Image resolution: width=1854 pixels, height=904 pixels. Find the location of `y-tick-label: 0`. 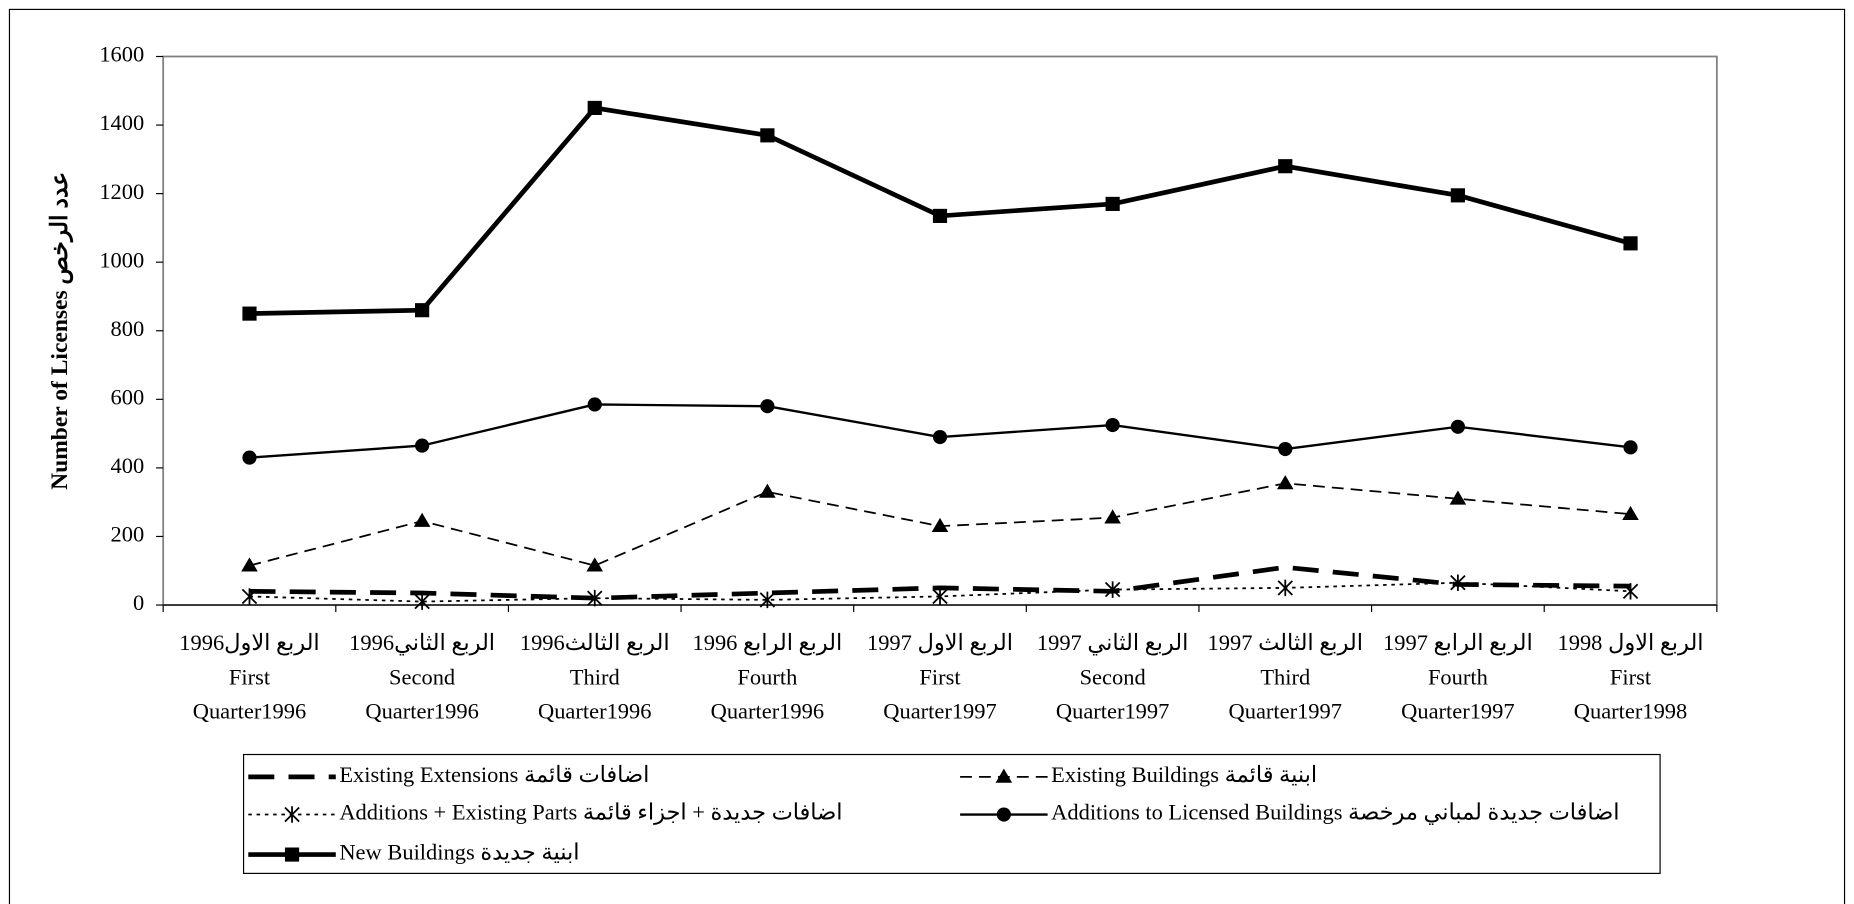

y-tick-label: 0 is located at coordinates (138, 602).